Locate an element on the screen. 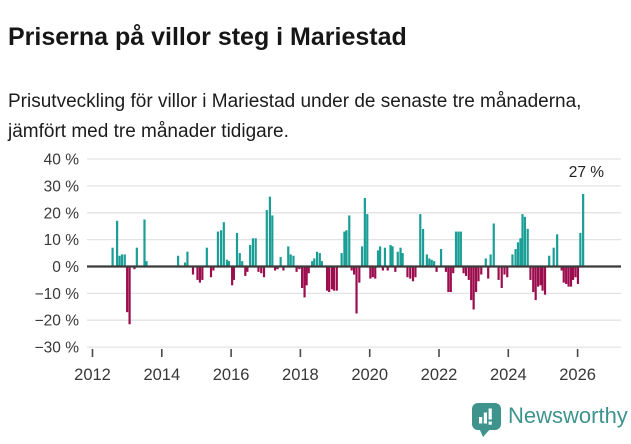  y-axis-label: −30 % is located at coordinates (57, 348).